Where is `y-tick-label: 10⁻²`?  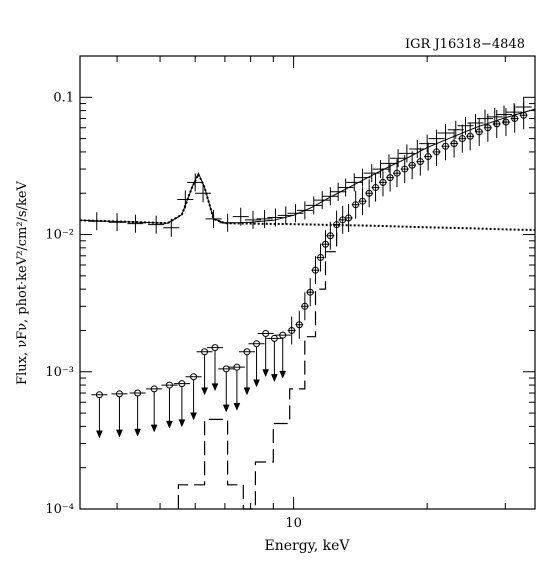
y-tick-label: 10⁻² is located at coordinates (59, 235).